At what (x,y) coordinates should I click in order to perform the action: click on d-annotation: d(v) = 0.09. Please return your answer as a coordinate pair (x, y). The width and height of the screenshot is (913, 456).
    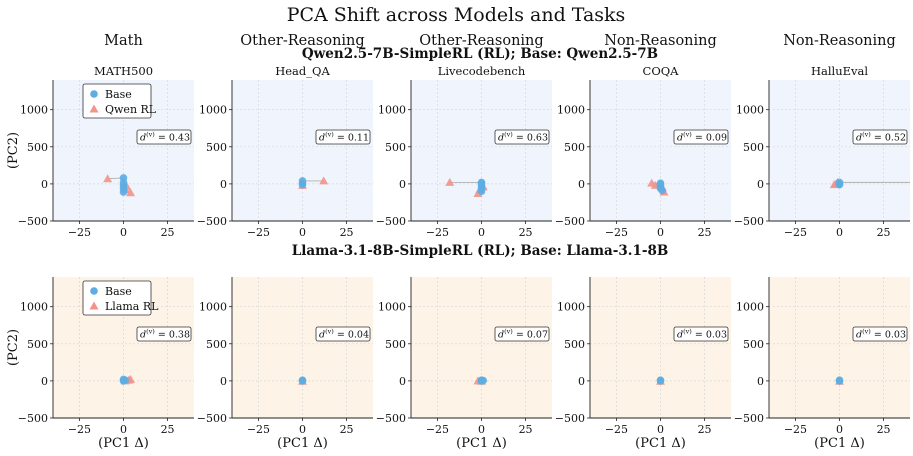
    Looking at the image, I should click on (701, 137).